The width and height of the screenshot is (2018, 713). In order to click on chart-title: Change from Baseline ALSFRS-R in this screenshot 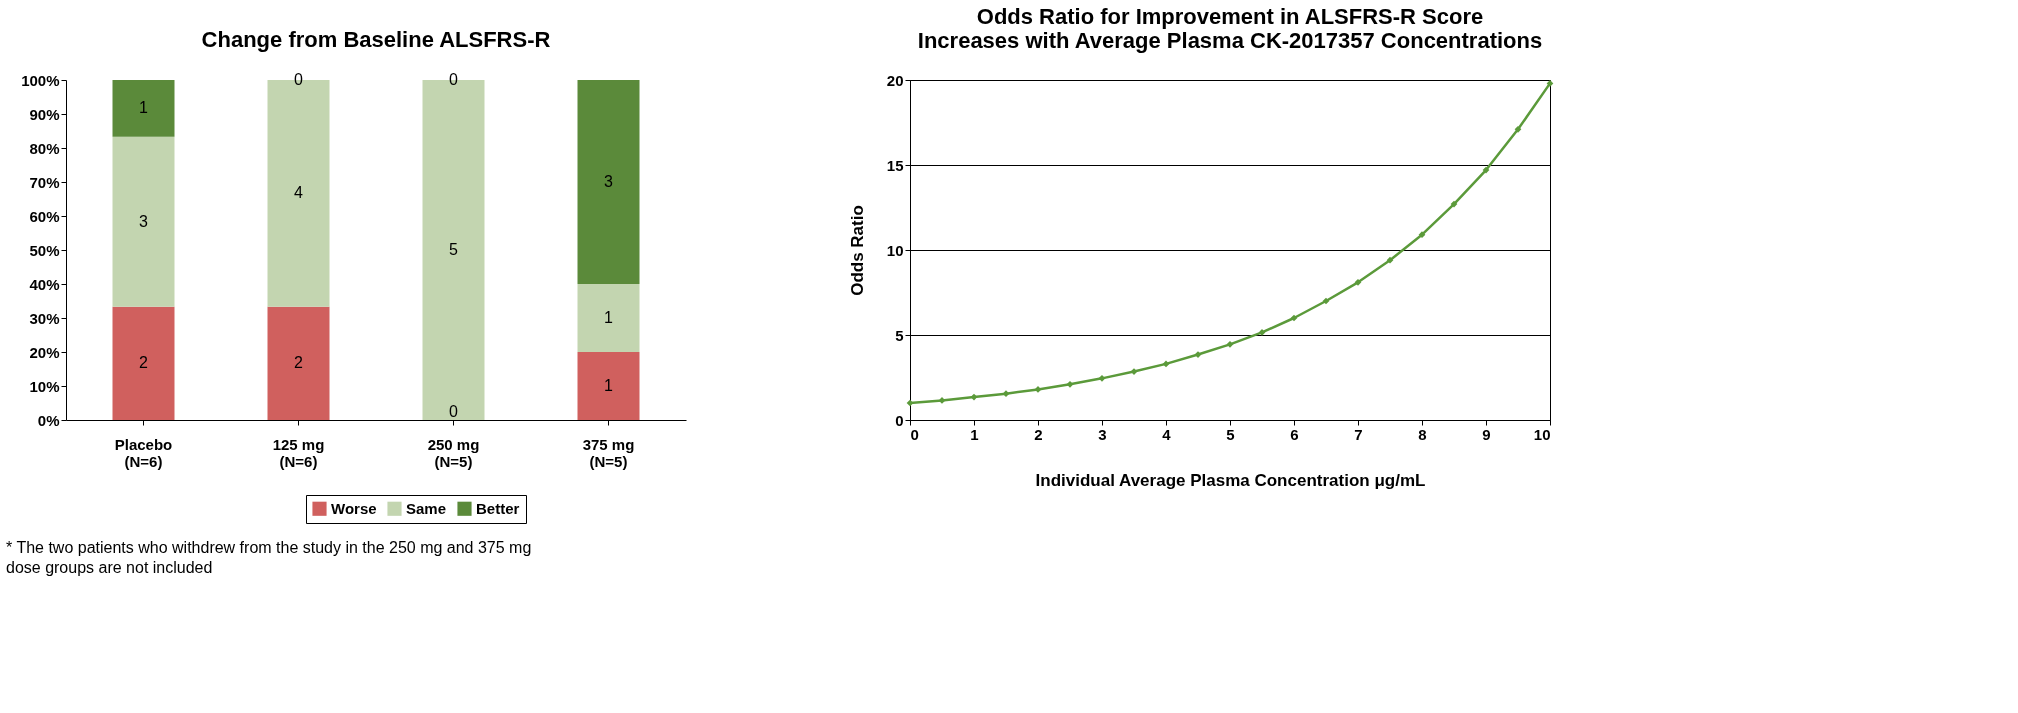, I will do `click(376, 39)`.